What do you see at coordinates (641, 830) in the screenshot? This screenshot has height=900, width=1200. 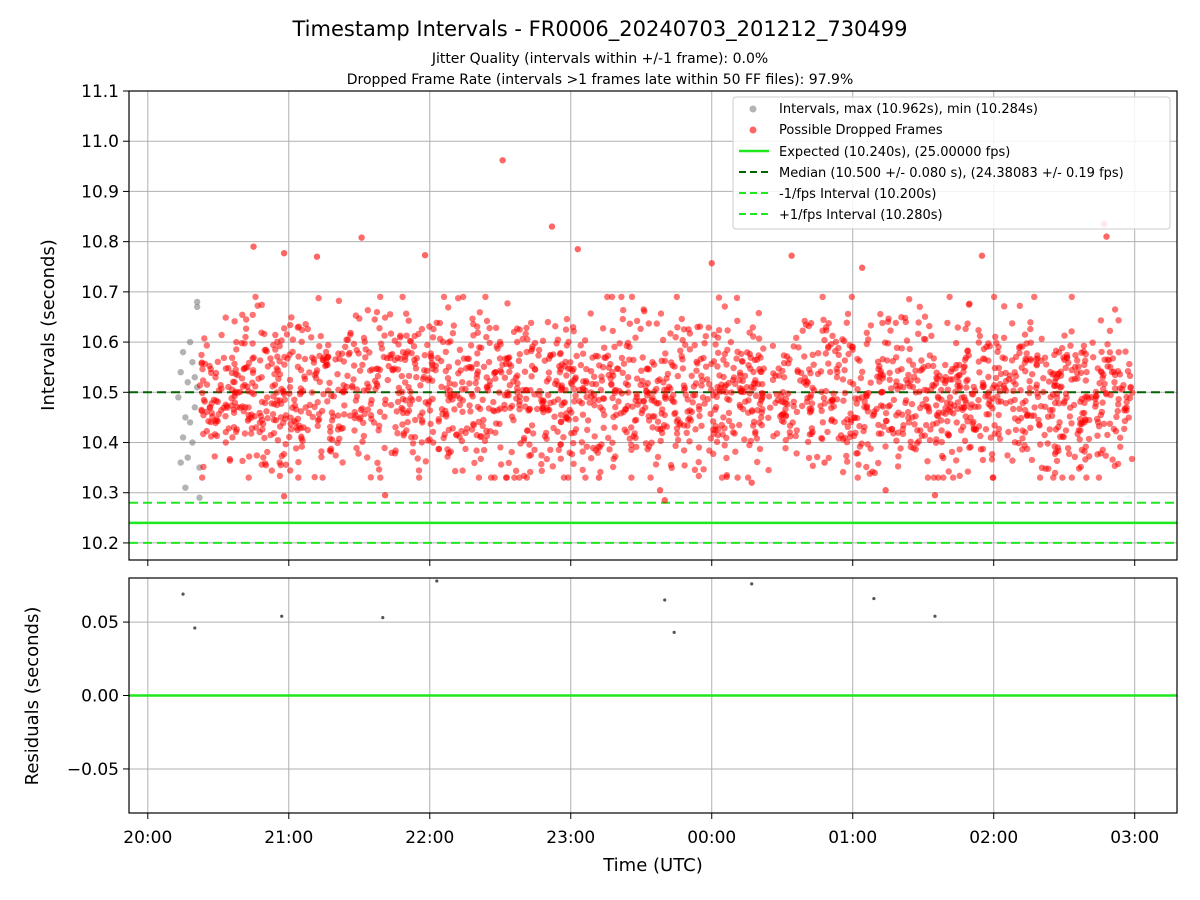 I see `residuals-x-ticks: 20:00 21:00 22:00 23:00 00:00 01:00 02:00 03:00` at bounding box center [641, 830].